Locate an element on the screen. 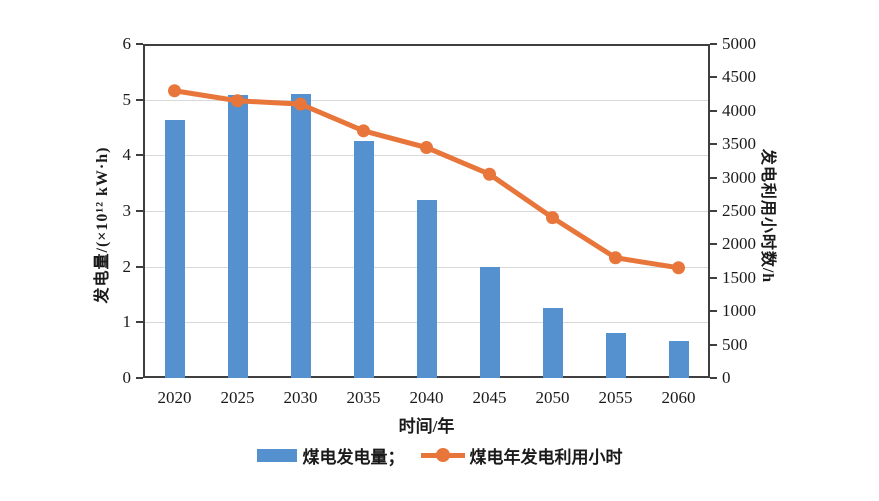  y-left-tick-label: 2 is located at coordinates (127, 266).